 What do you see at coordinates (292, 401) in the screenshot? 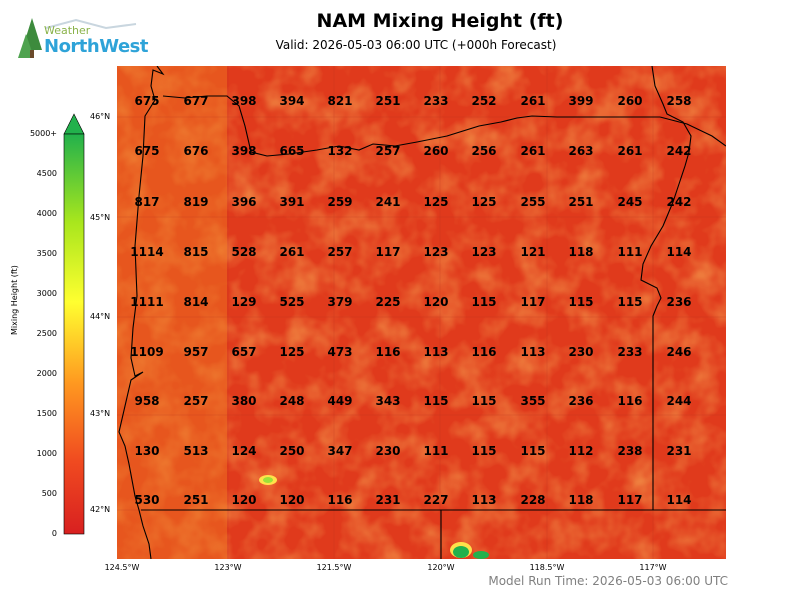
I see `mixing-height-value: 248` at bounding box center [292, 401].